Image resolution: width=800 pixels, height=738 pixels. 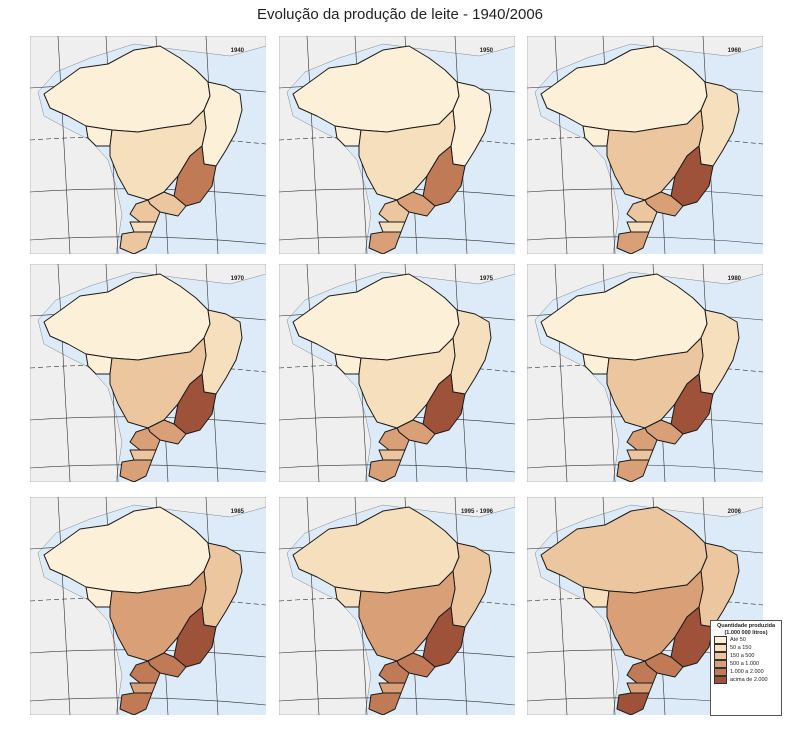 I want to click on brazil-map: 1980, so click(x=645, y=373).